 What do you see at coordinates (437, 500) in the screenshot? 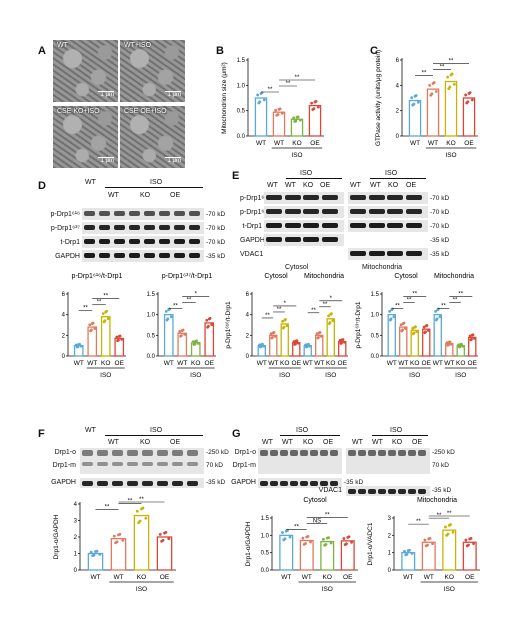
I see `chart-title: Mitochondria` at bounding box center [437, 500].